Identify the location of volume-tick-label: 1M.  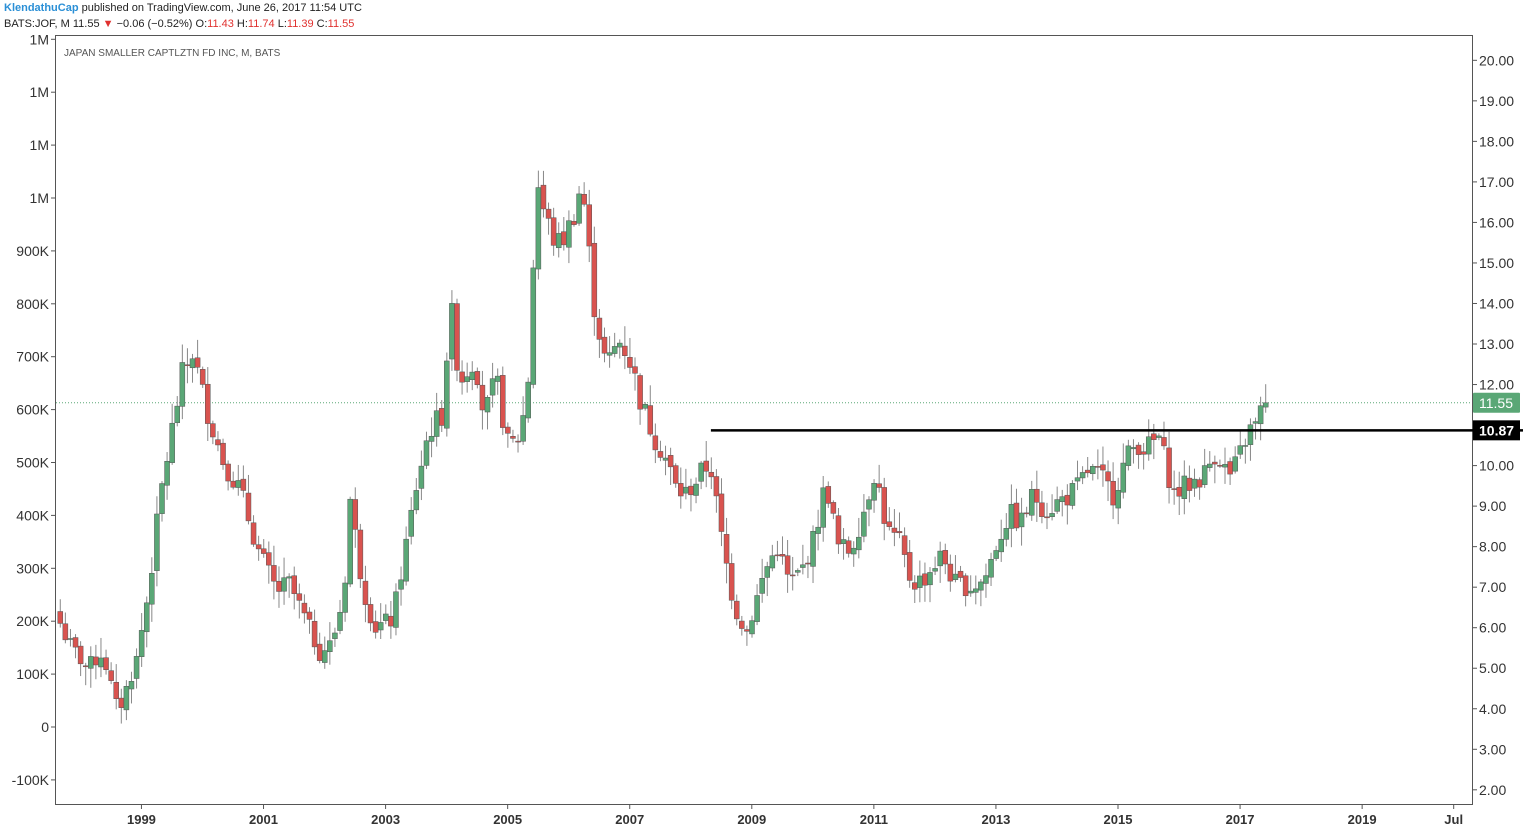
(39, 92).